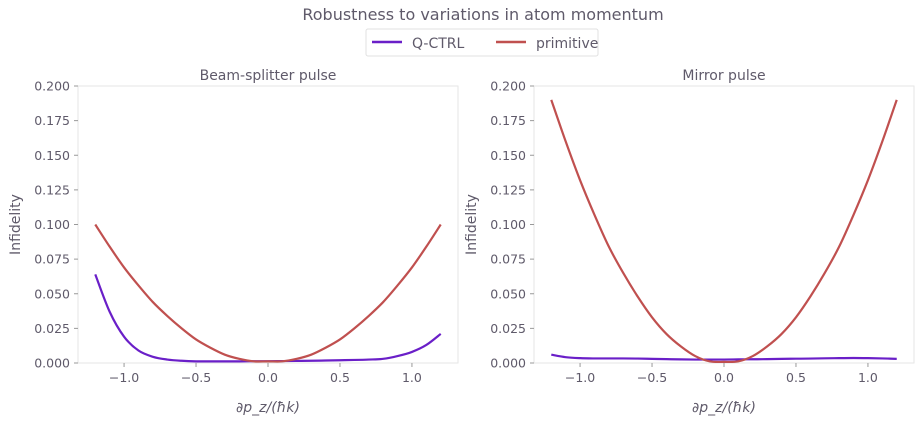 Image resolution: width=921 pixels, height=427 pixels. I want to click on legend-label-qctrl: Q-CTRL, so click(438, 44).